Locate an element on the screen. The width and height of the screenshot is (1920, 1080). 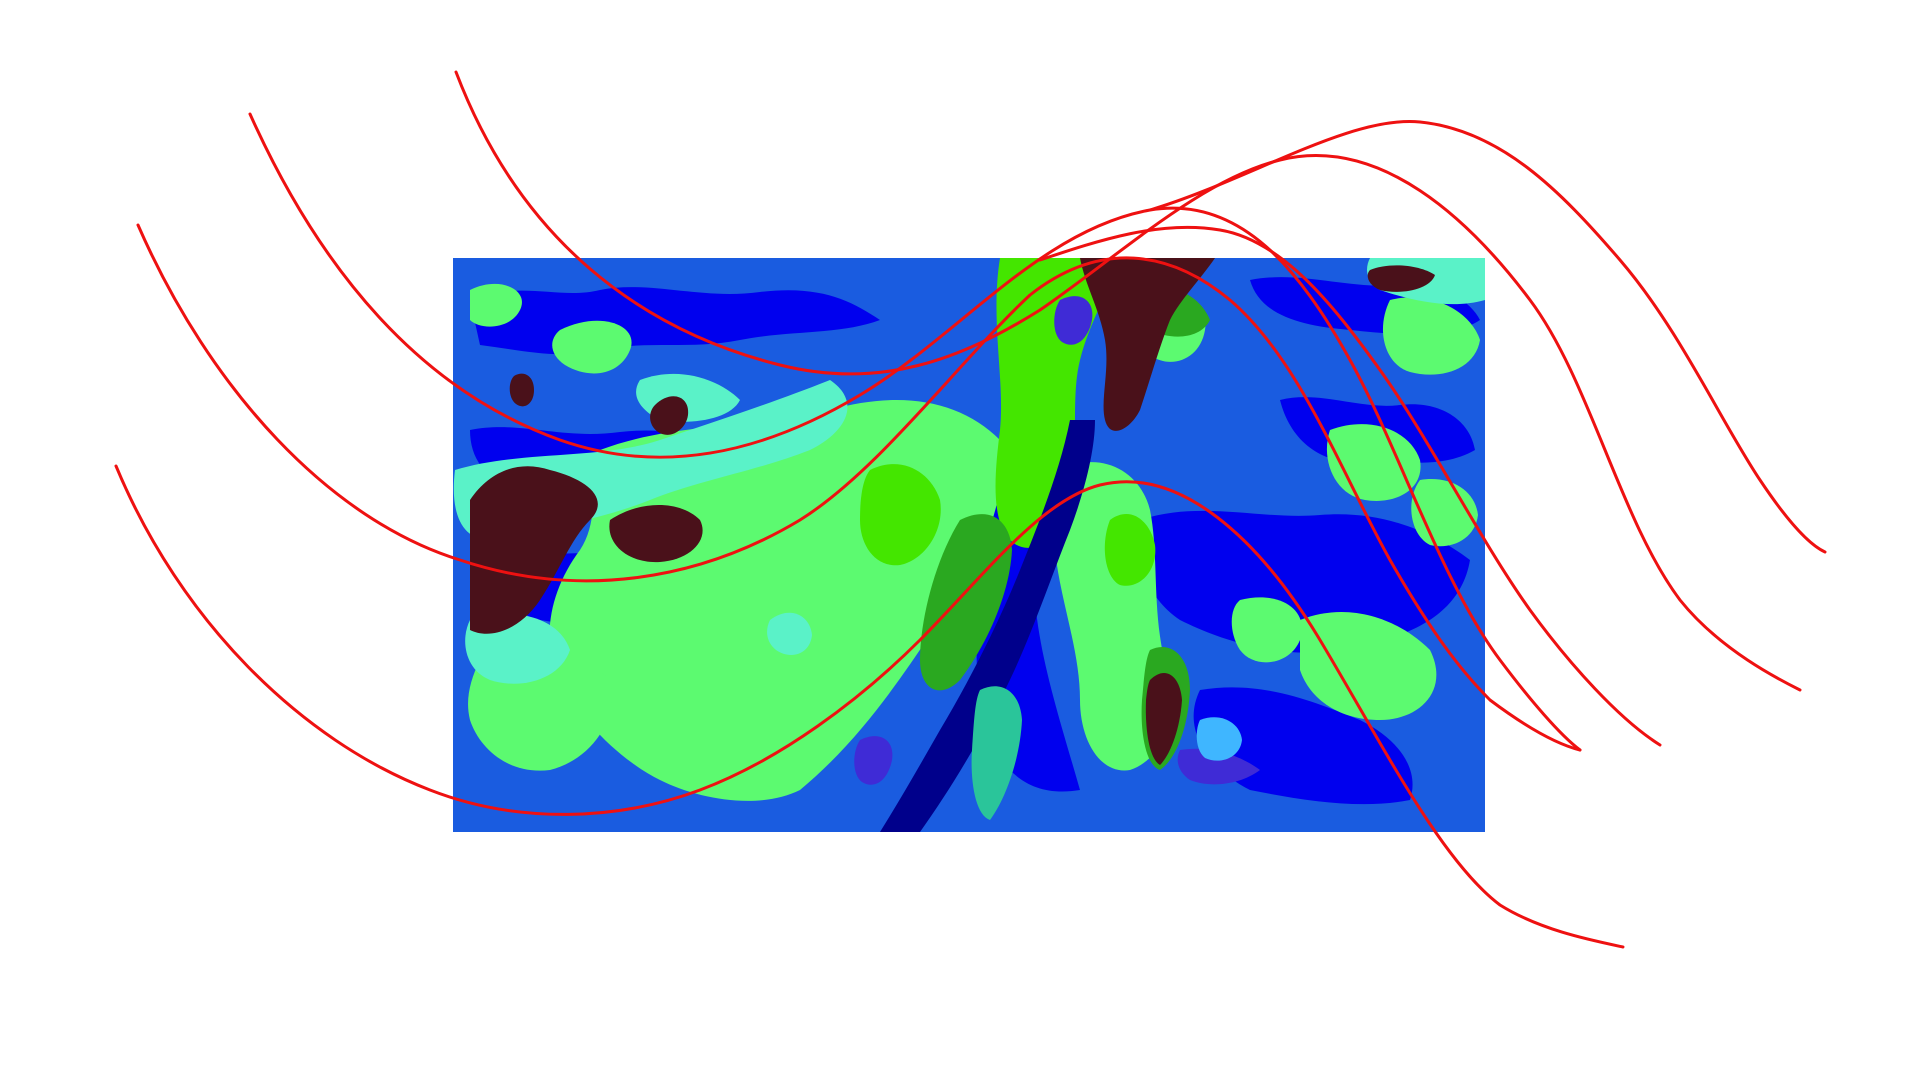
sky-region is located at coordinates (1219, 739).